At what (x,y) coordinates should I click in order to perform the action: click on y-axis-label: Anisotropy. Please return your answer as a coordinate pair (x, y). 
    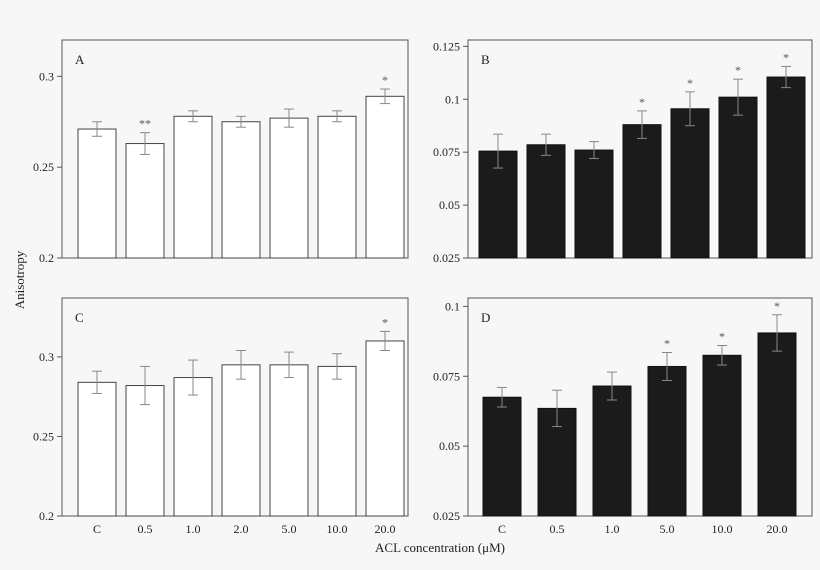
    Looking at the image, I should click on (19, 279).